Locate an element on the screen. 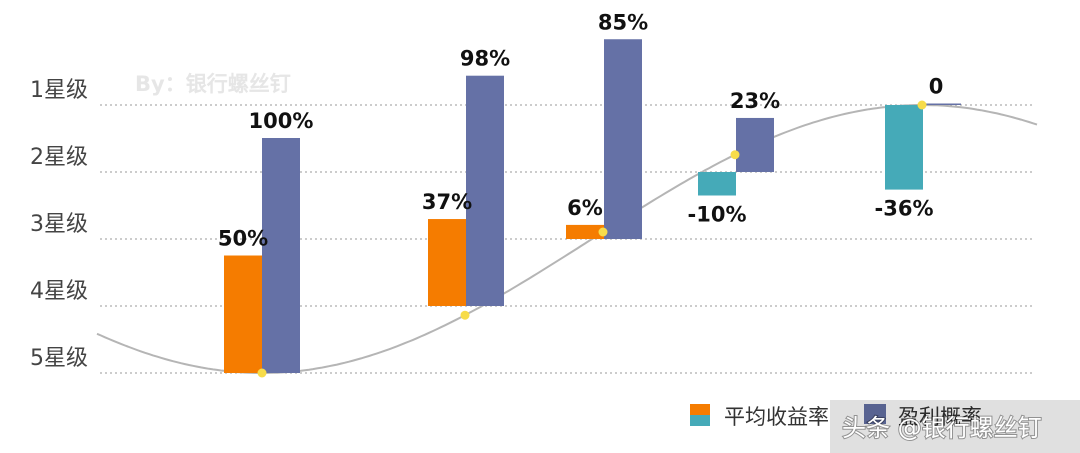 The image size is (1080, 453). label-probability: 23% is located at coordinates (755, 101).